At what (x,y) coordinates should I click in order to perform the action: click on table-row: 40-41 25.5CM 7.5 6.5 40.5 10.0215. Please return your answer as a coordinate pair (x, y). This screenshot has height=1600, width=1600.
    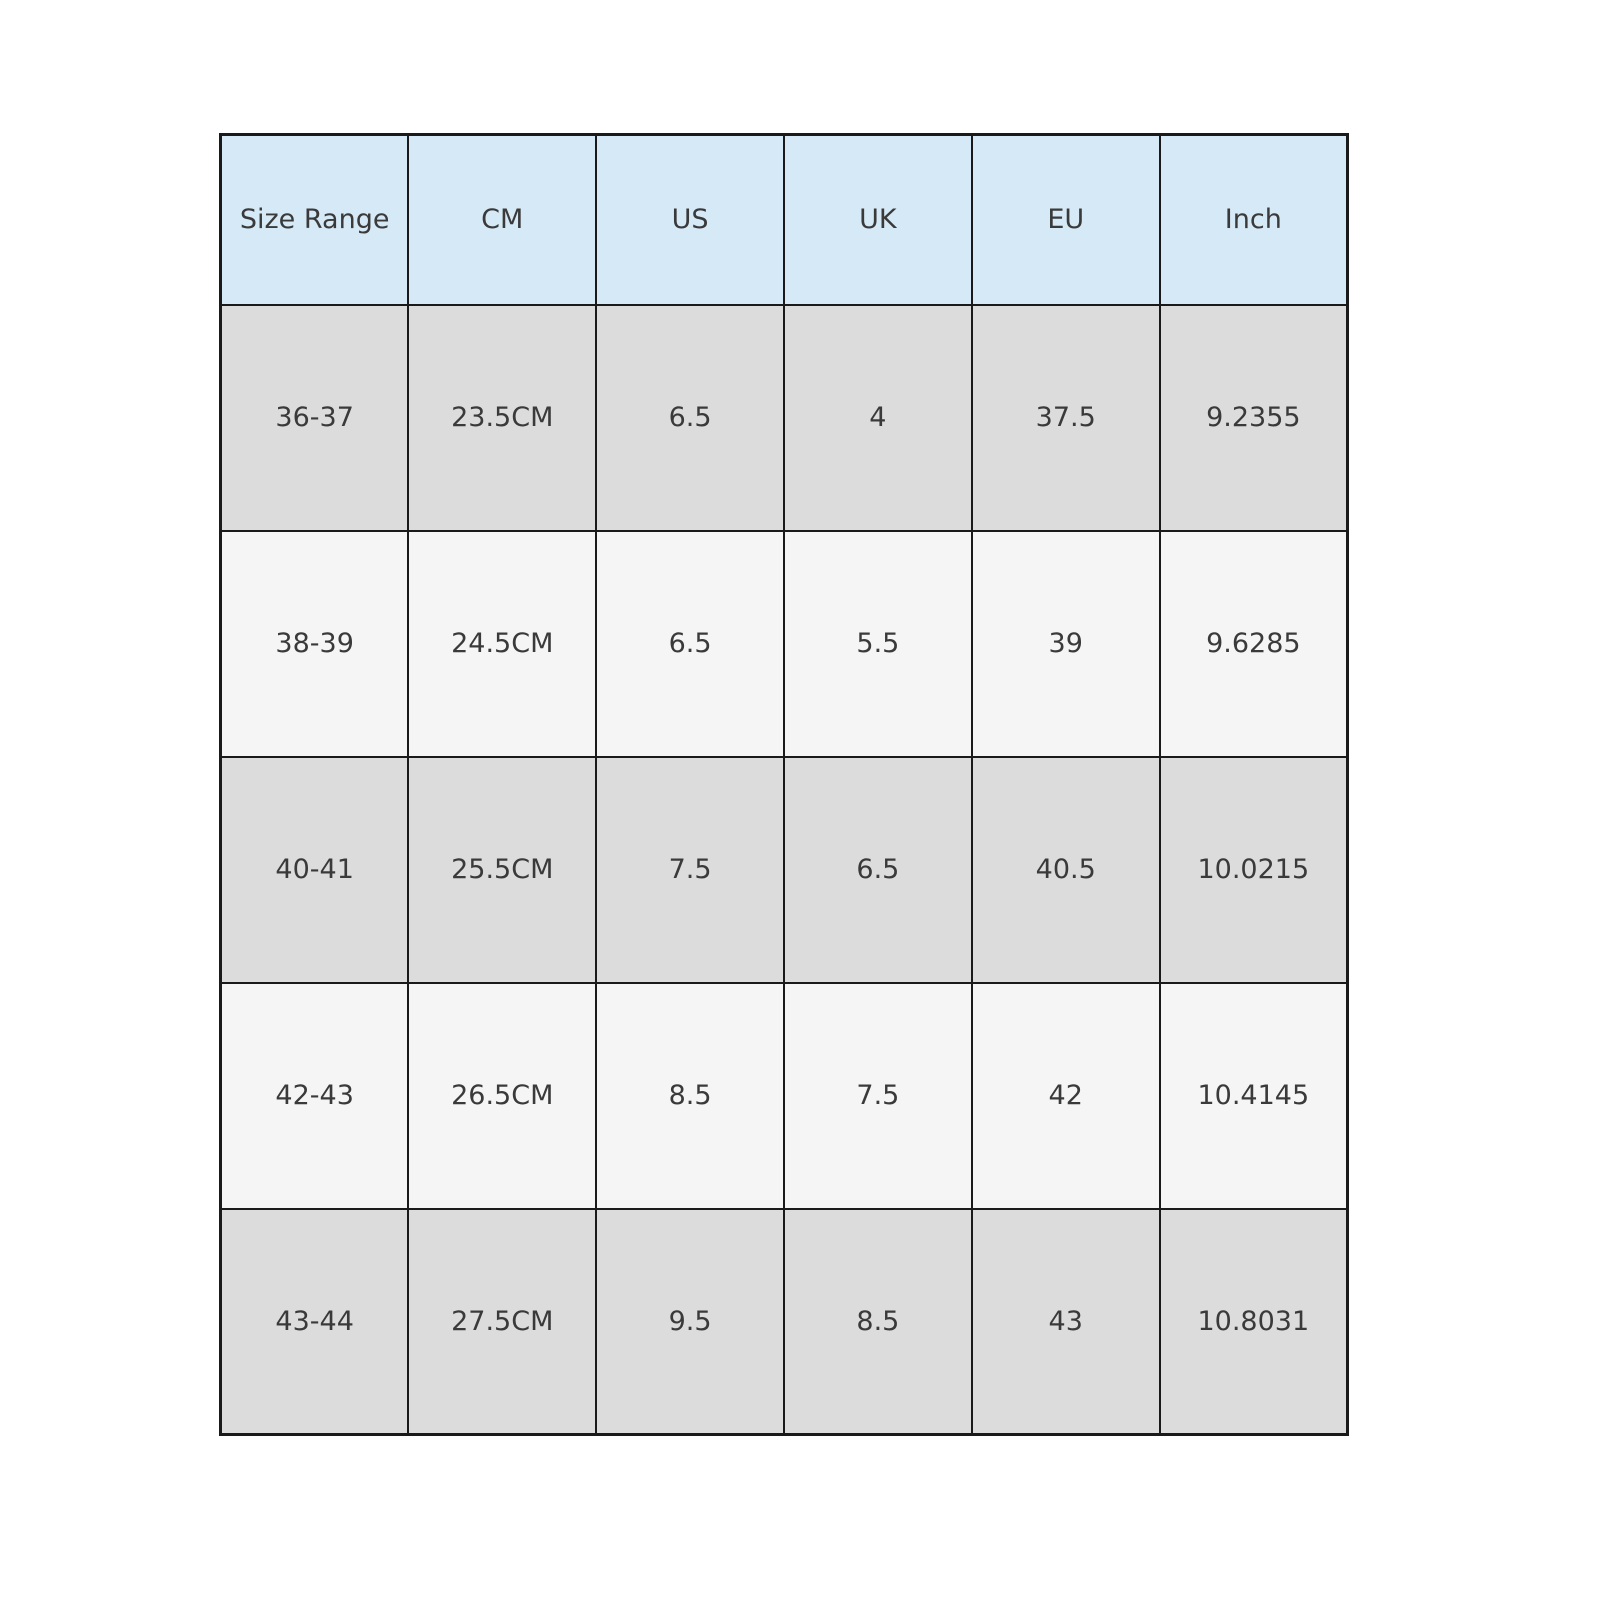
    Looking at the image, I should click on (784, 869).